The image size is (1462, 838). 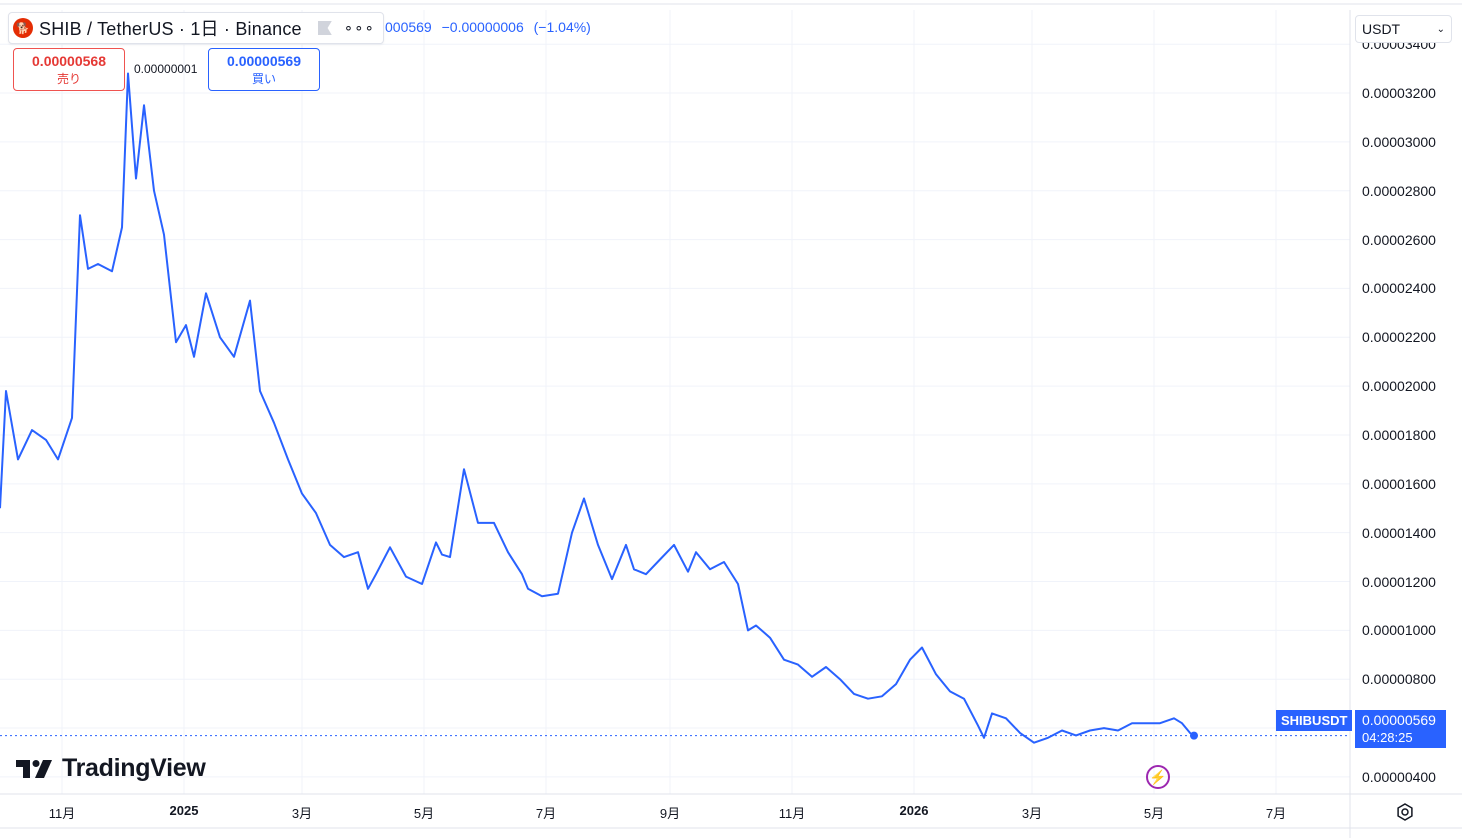 What do you see at coordinates (1399, 630) in the screenshot?
I see `price-axis-tick: 0.00001000` at bounding box center [1399, 630].